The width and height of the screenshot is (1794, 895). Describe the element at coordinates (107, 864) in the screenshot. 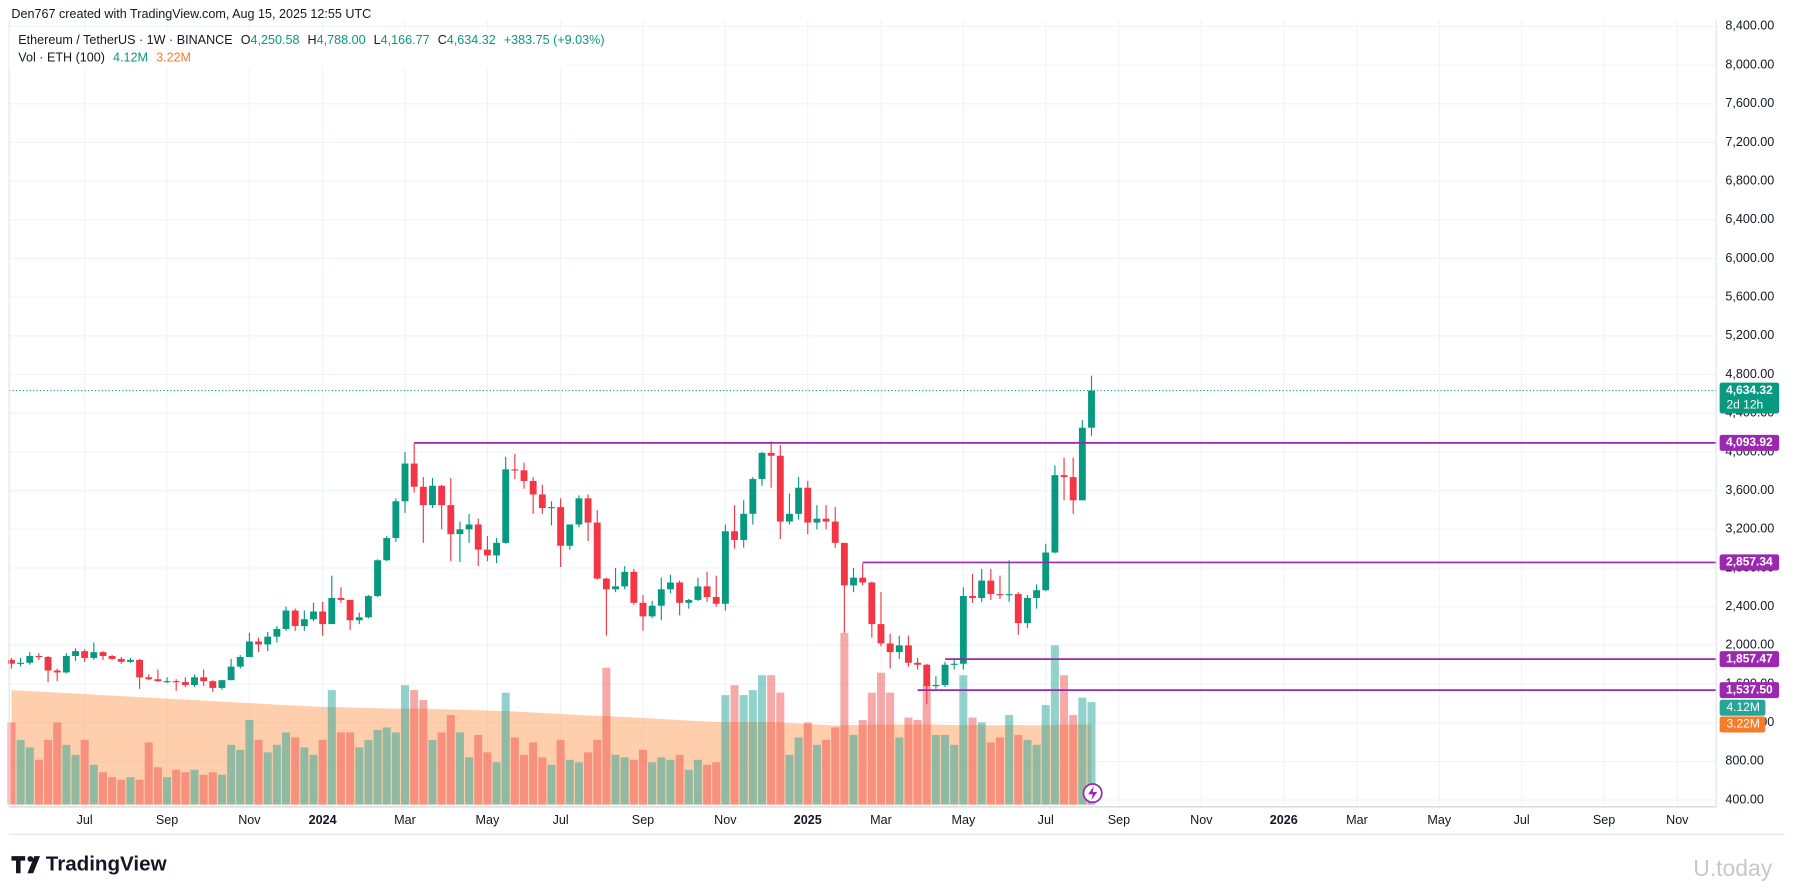

I see `brand-name: TradingView` at that location.